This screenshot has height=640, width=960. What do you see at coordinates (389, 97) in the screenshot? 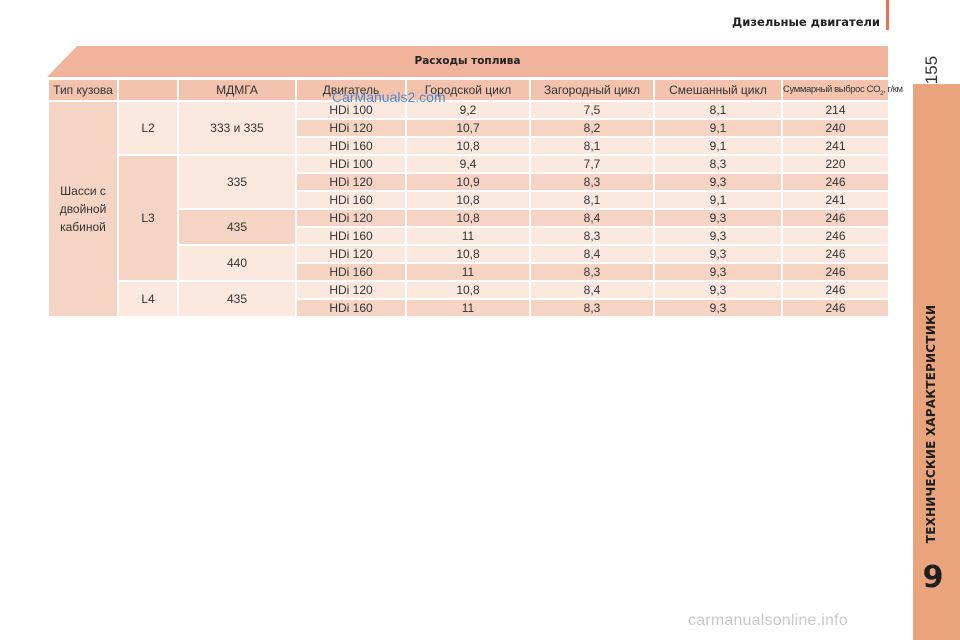
I see `watermark-top: CarManuals2.com` at bounding box center [389, 97].